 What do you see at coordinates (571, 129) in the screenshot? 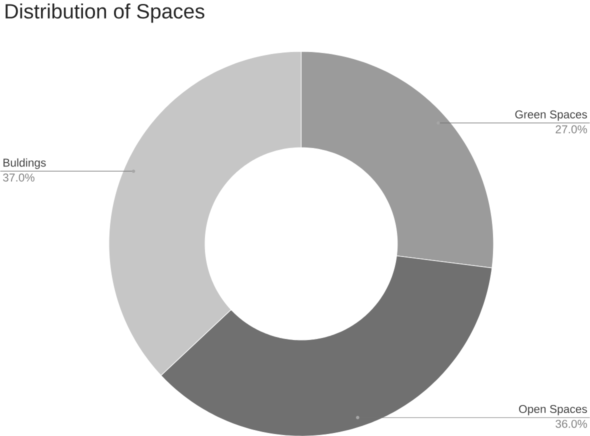
I see `data-label: 27.0%` at bounding box center [571, 129].